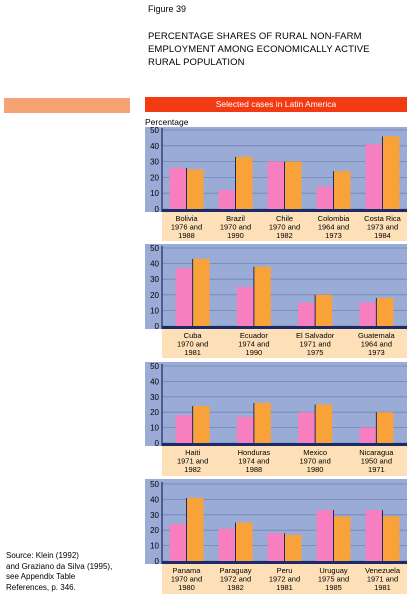  Describe the element at coordinates (333, 570) in the screenshot. I see `category-label: Uruguay` at that location.